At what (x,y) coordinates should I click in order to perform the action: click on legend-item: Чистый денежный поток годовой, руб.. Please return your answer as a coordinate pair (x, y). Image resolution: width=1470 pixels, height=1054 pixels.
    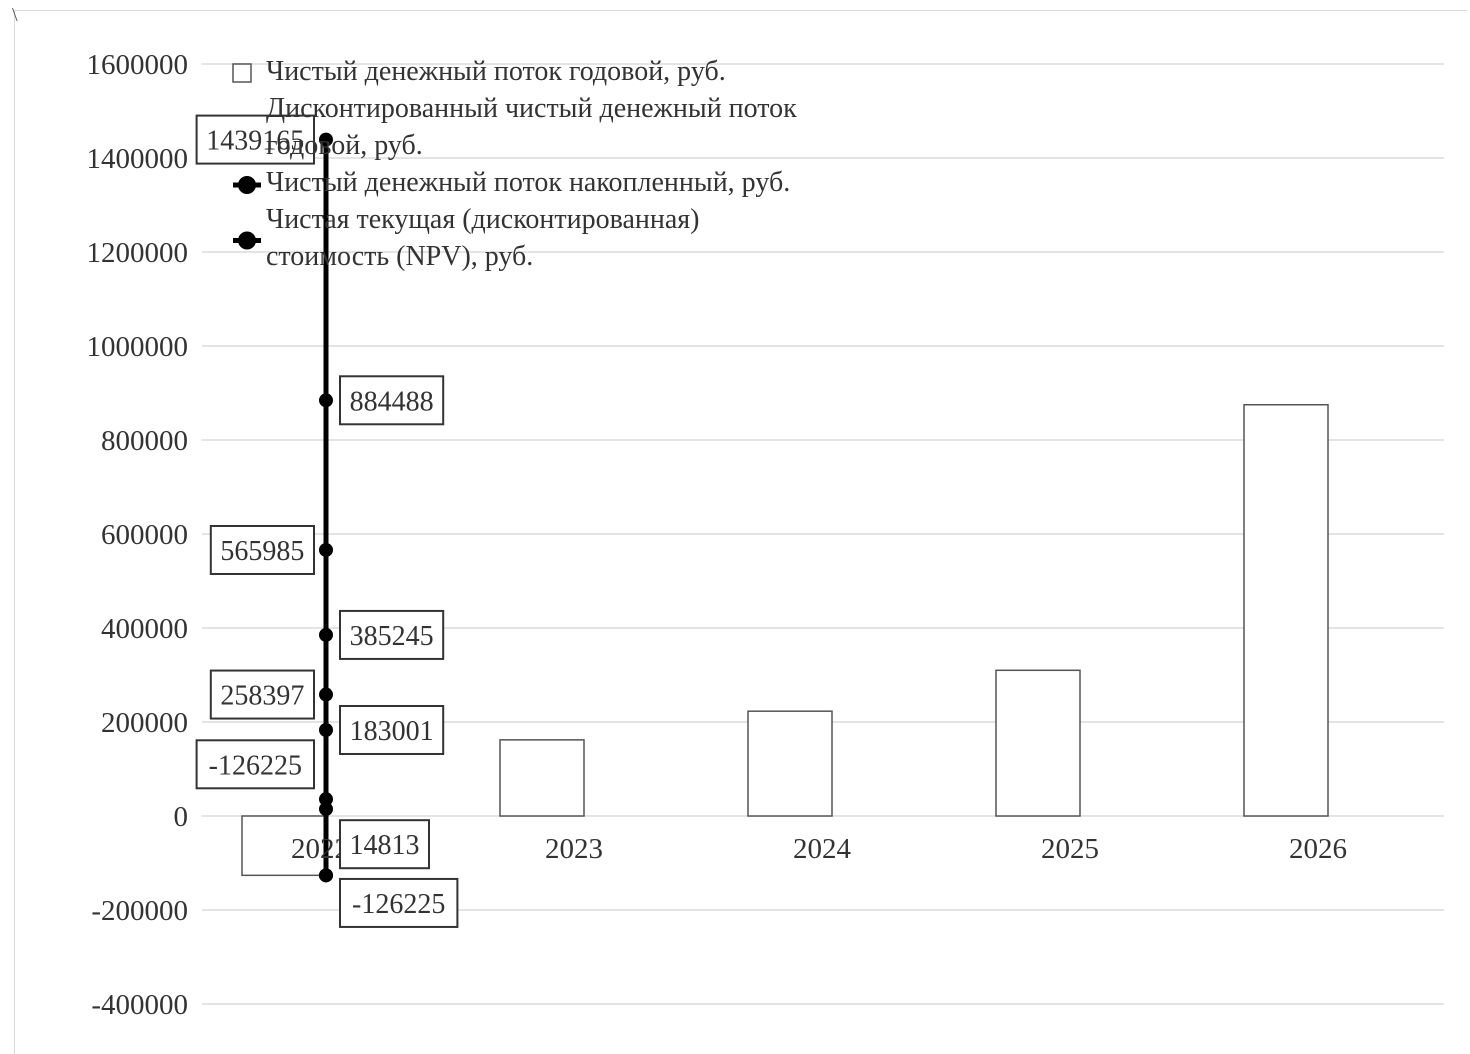
    Looking at the image, I should click on (479, 71).